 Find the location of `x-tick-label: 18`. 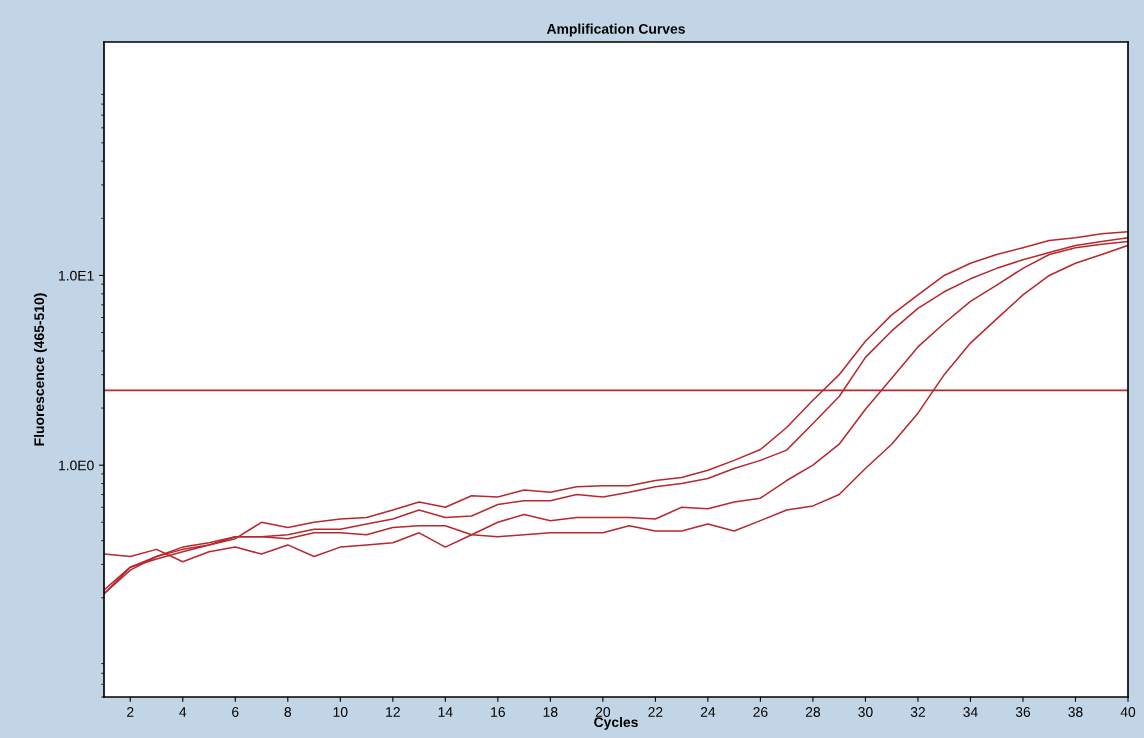

x-tick-label: 18 is located at coordinates (550, 712).